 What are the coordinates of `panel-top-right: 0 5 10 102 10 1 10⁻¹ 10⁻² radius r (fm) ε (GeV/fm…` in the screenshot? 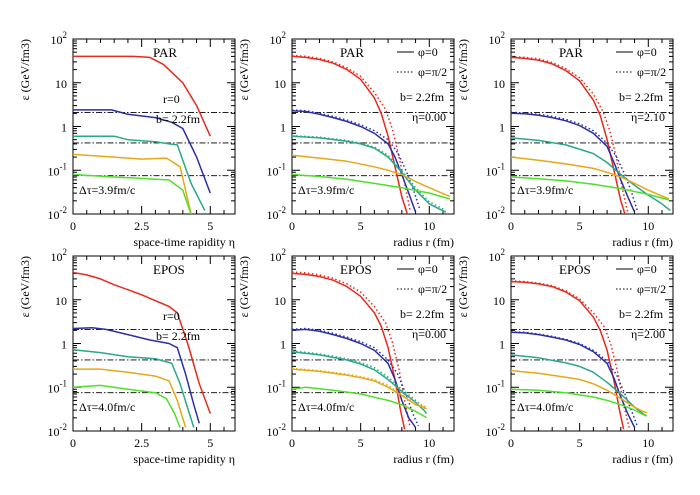 It's located at (565, 139).